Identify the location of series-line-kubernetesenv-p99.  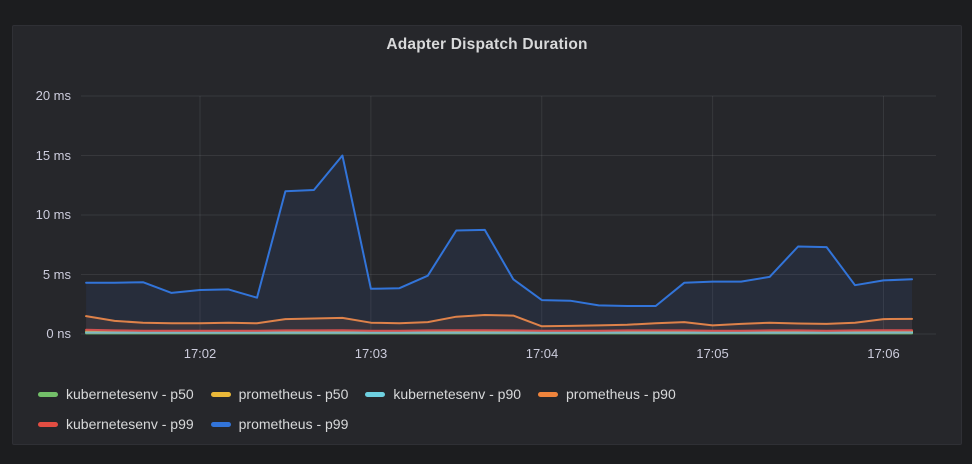
(499, 330).